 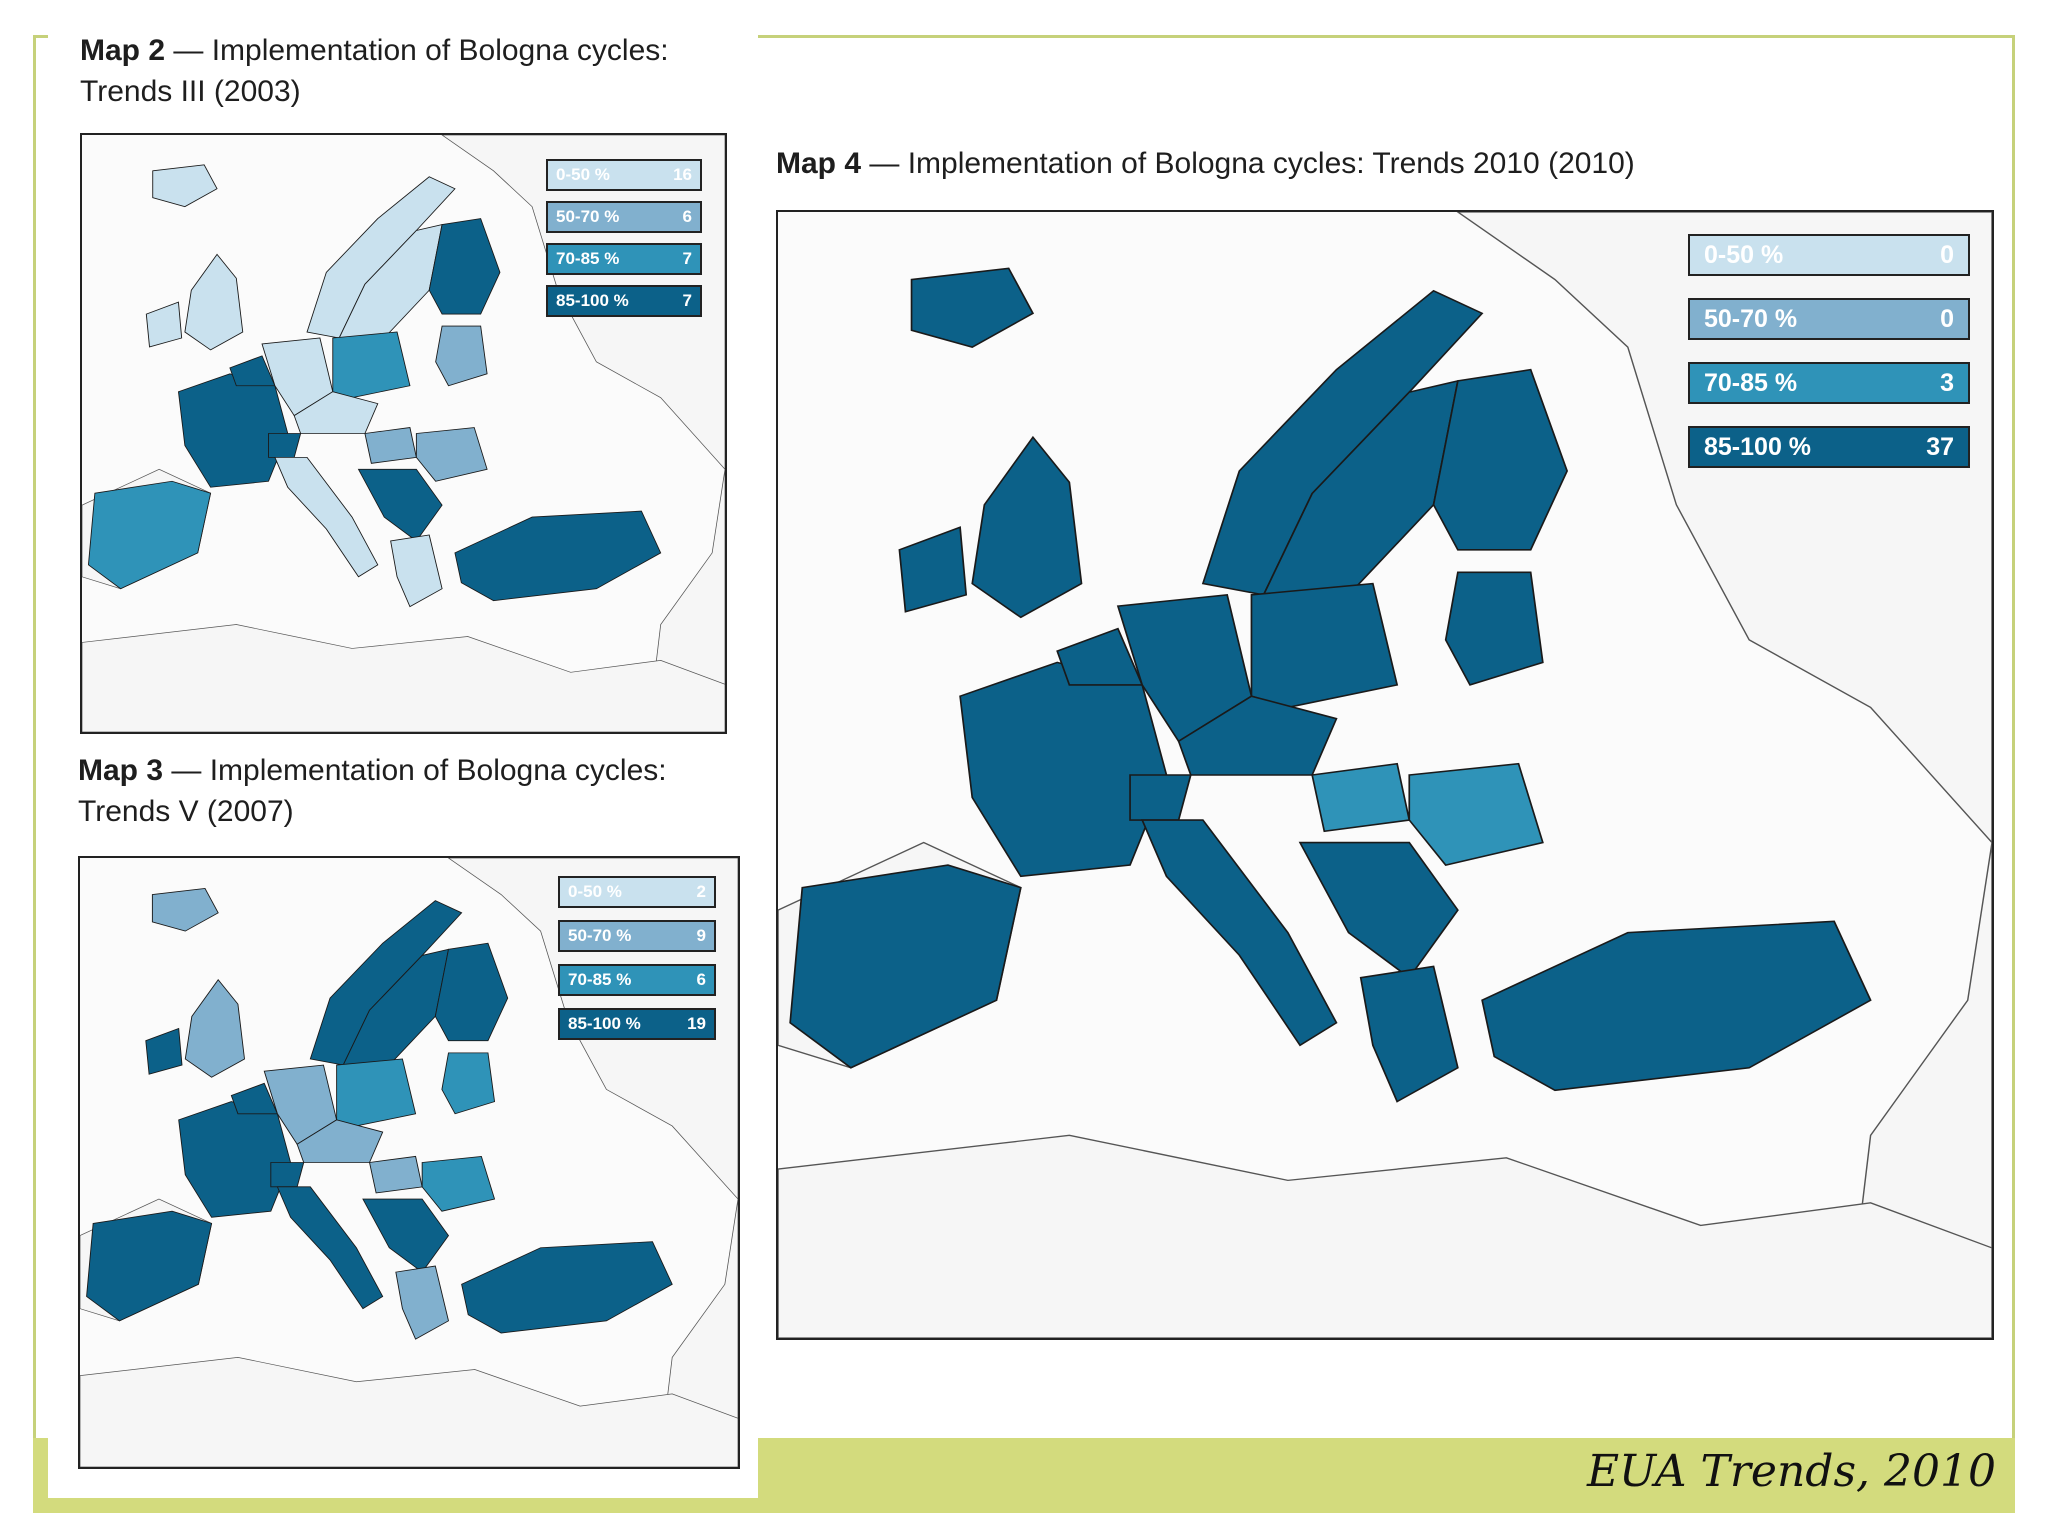 I want to click on map3-legend-item-70-85: 70-85 % 6, so click(x=637, y=980).